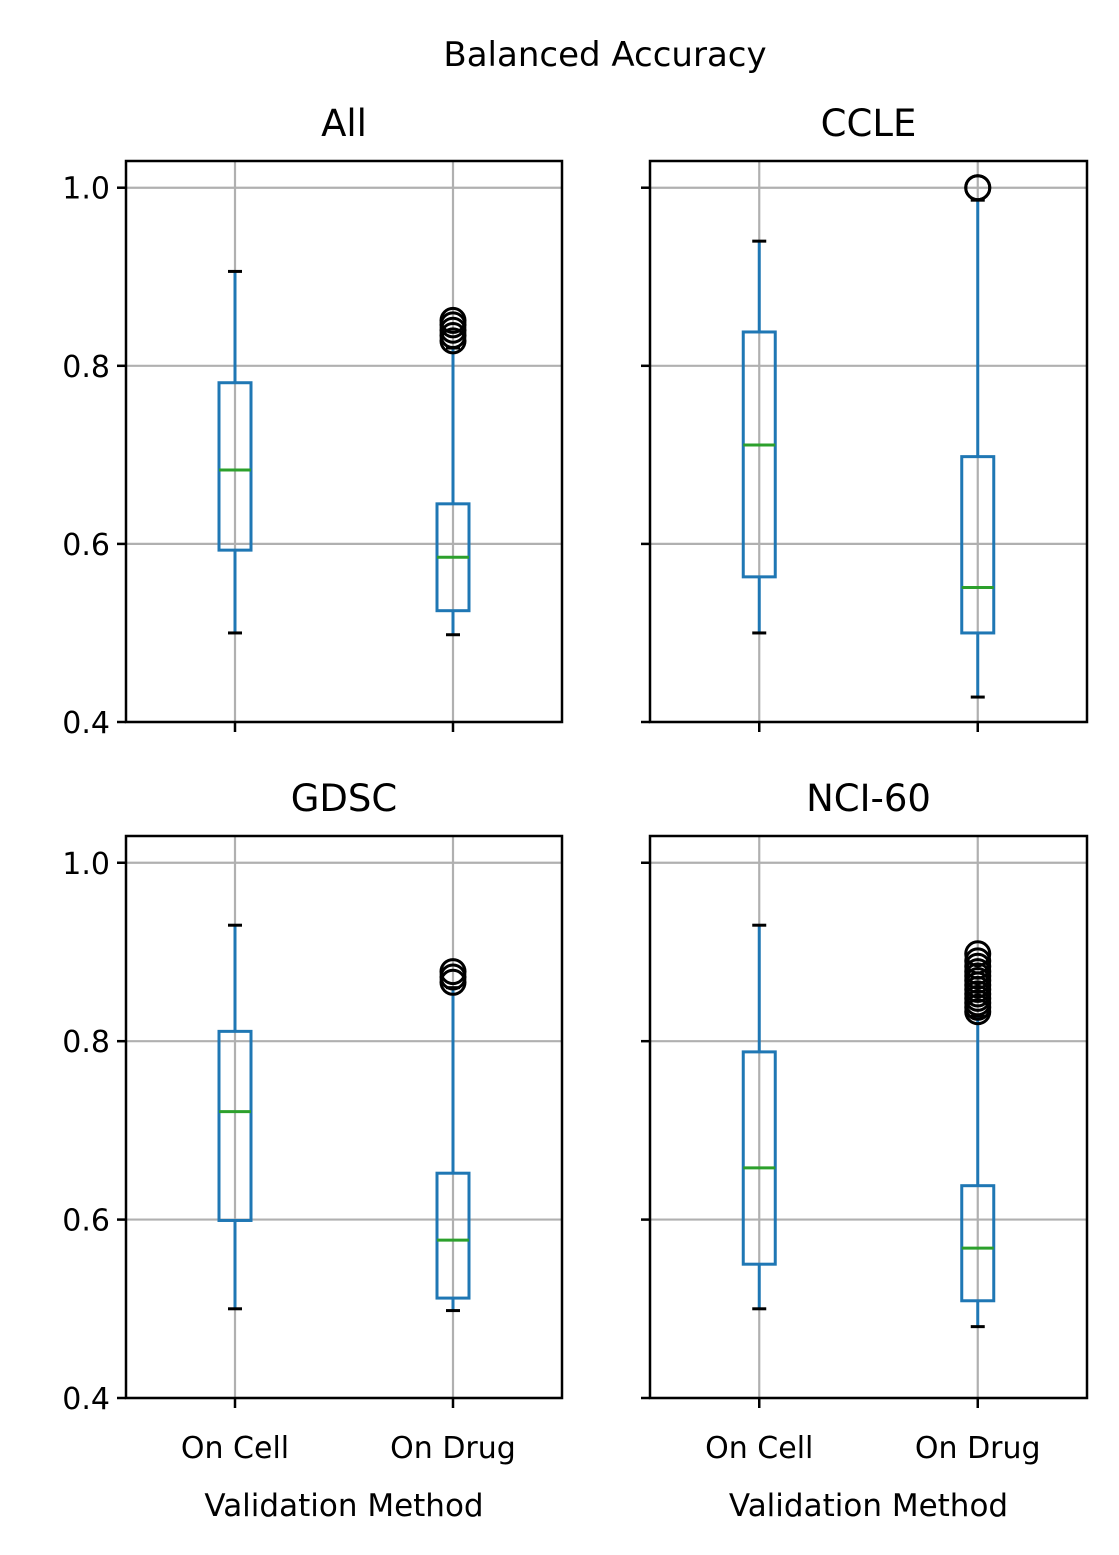  Describe the element at coordinates (344, 123) in the screenshot. I see `subplot-title: All` at that location.